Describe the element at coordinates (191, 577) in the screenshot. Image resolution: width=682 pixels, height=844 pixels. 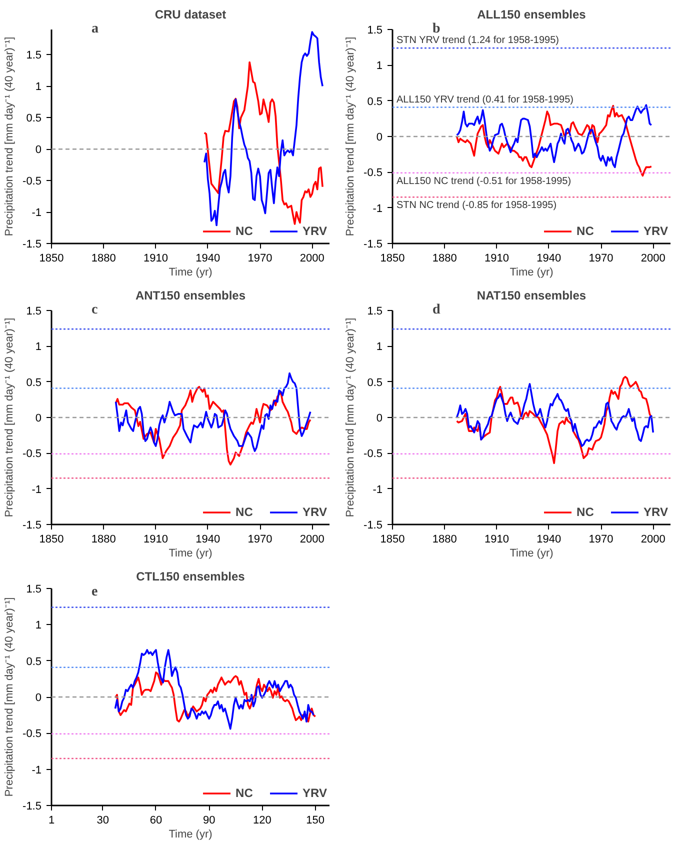
I see `chart-title: CTL150 ensembles` at that location.